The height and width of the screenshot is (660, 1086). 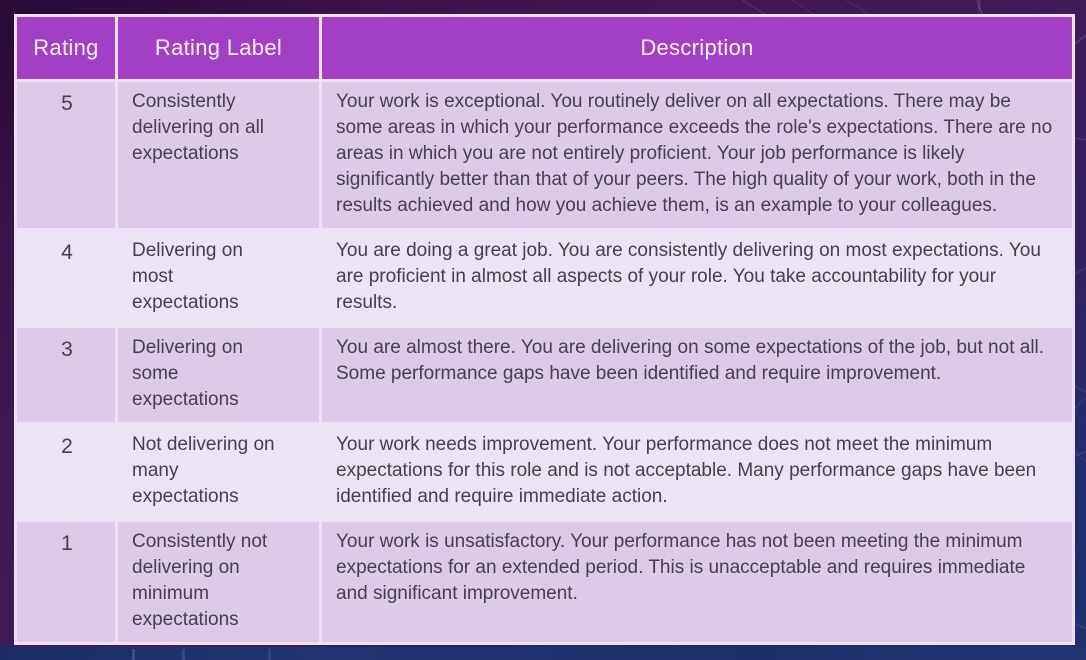 What do you see at coordinates (543, 653) in the screenshot?
I see `bottom-bar` at bounding box center [543, 653].